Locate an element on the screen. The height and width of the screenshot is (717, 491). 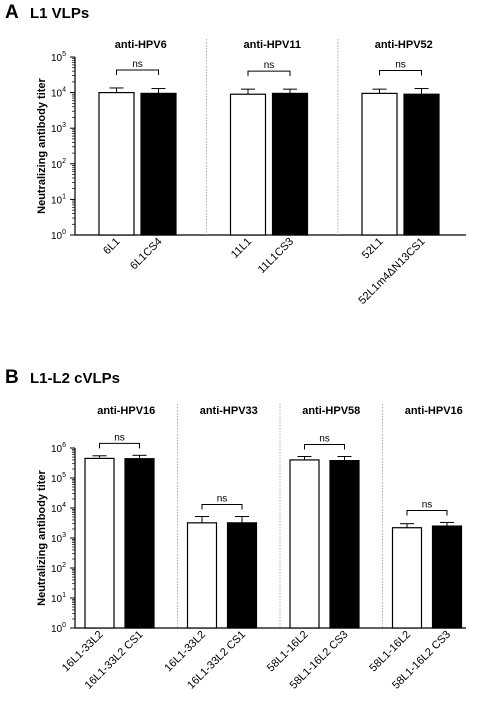
panel-a-letter: A is located at coordinates (12, 12).